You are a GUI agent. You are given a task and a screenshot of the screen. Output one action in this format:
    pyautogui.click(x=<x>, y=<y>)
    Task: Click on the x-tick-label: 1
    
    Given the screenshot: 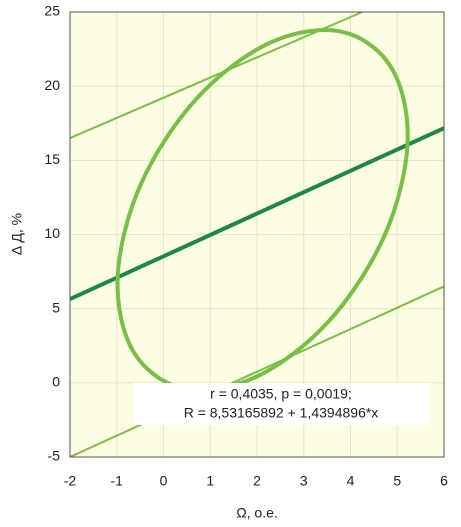 What is the action you would take?
    pyautogui.click(x=210, y=481)
    